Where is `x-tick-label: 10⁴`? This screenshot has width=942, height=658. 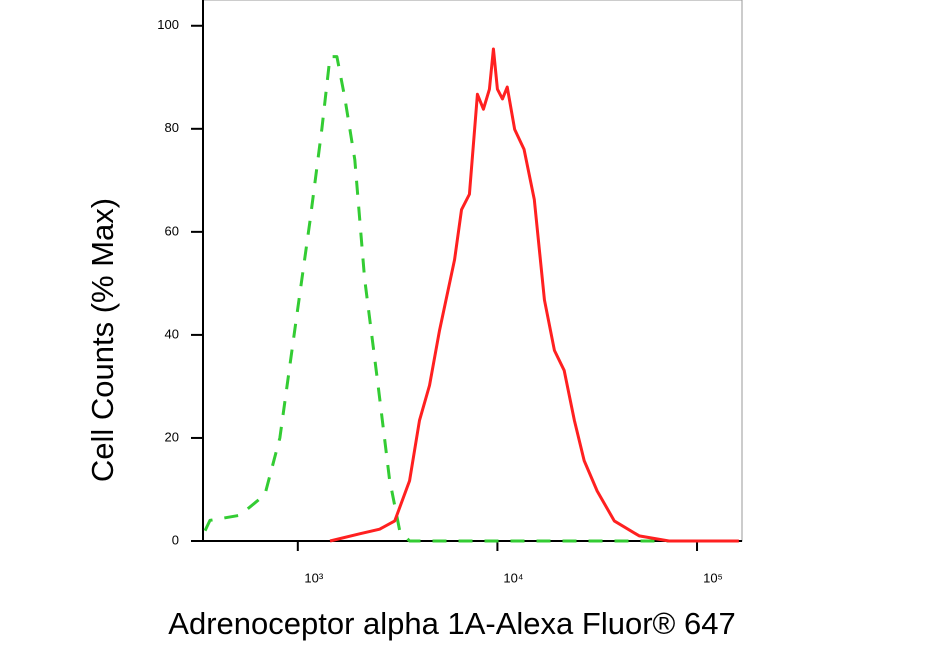 x-tick-label: 10⁴ is located at coordinates (513, 577).